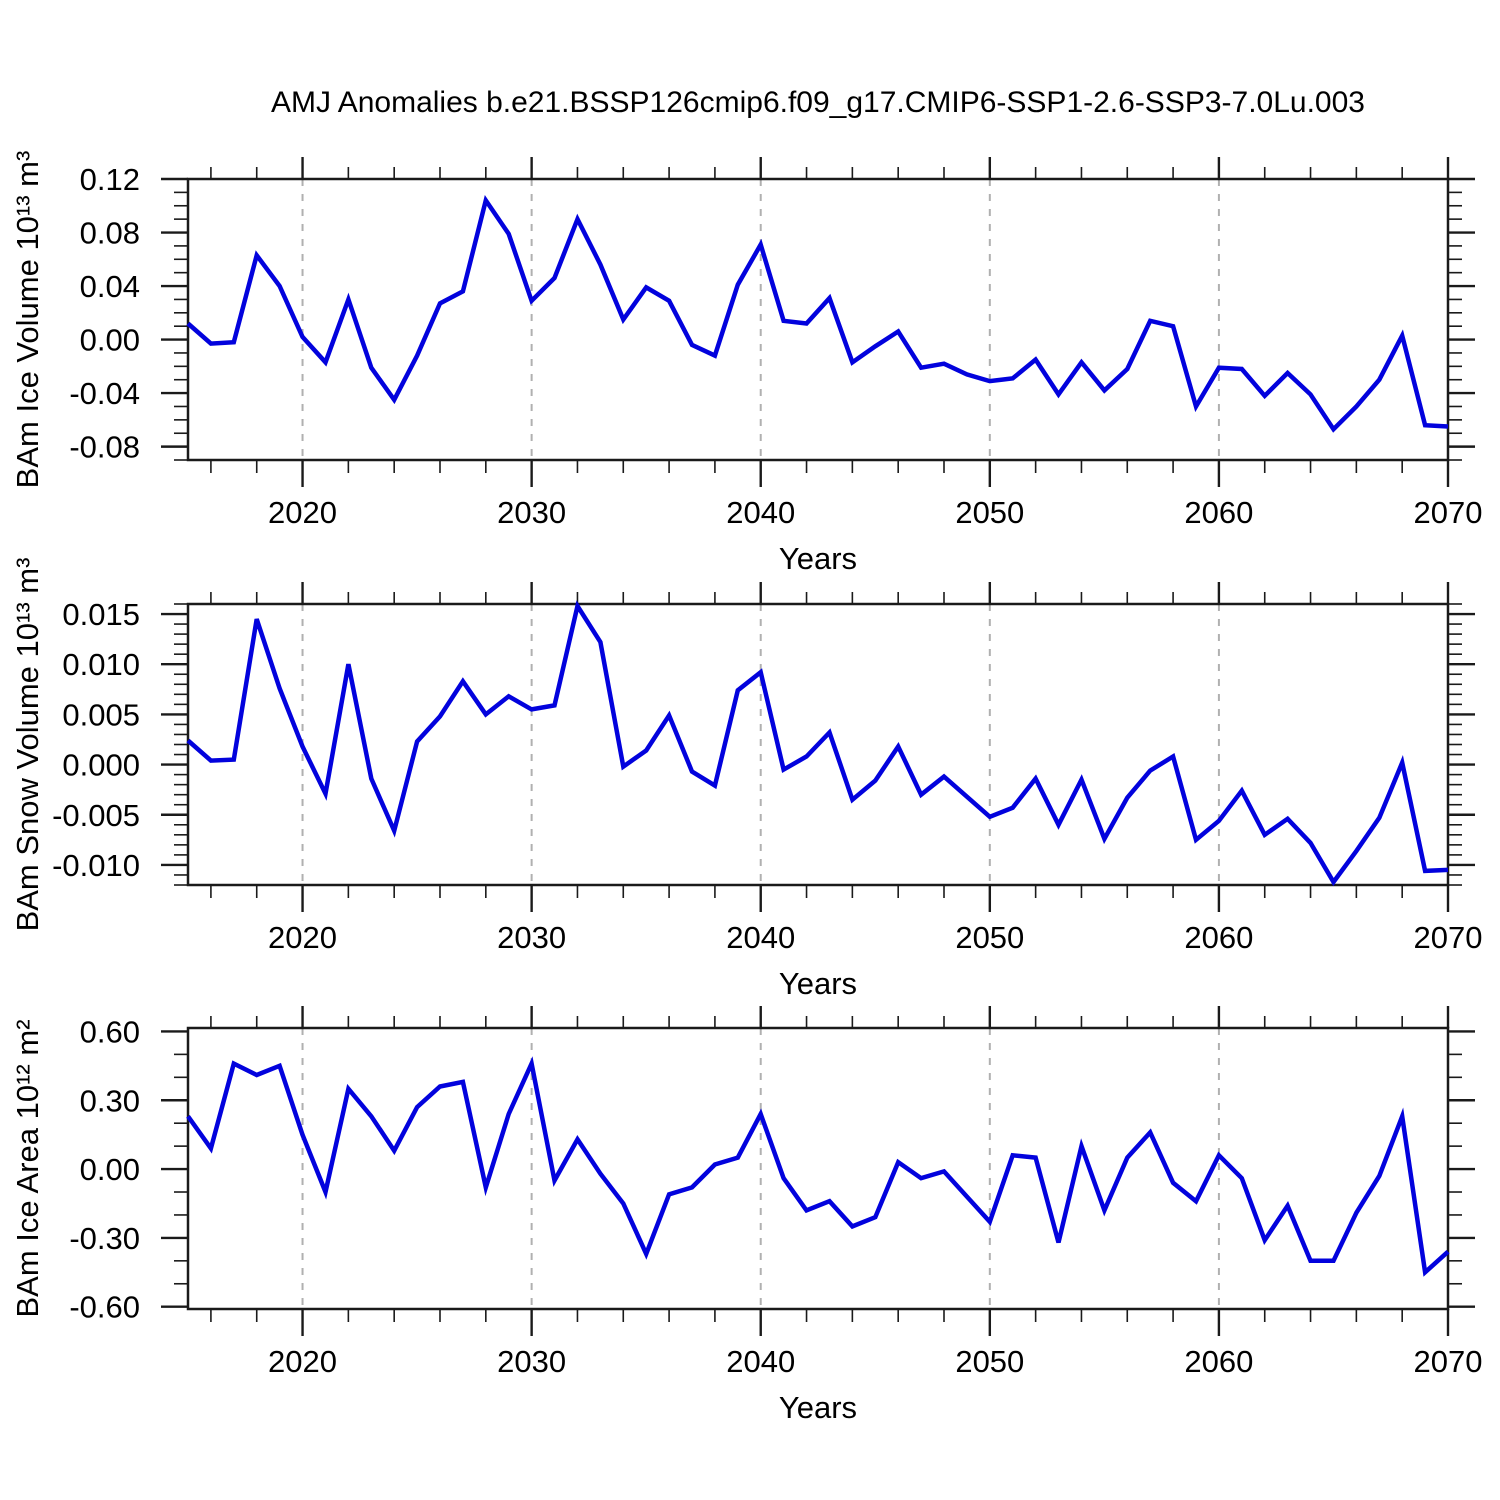 The height and width of the screenshot is (1500, 1500). What do you see at coordinates (27, 745) in the screenshot?
I see `y-axis-title: BAm Snow Volume 10¹³ m³` at bounding box center [27, 745].